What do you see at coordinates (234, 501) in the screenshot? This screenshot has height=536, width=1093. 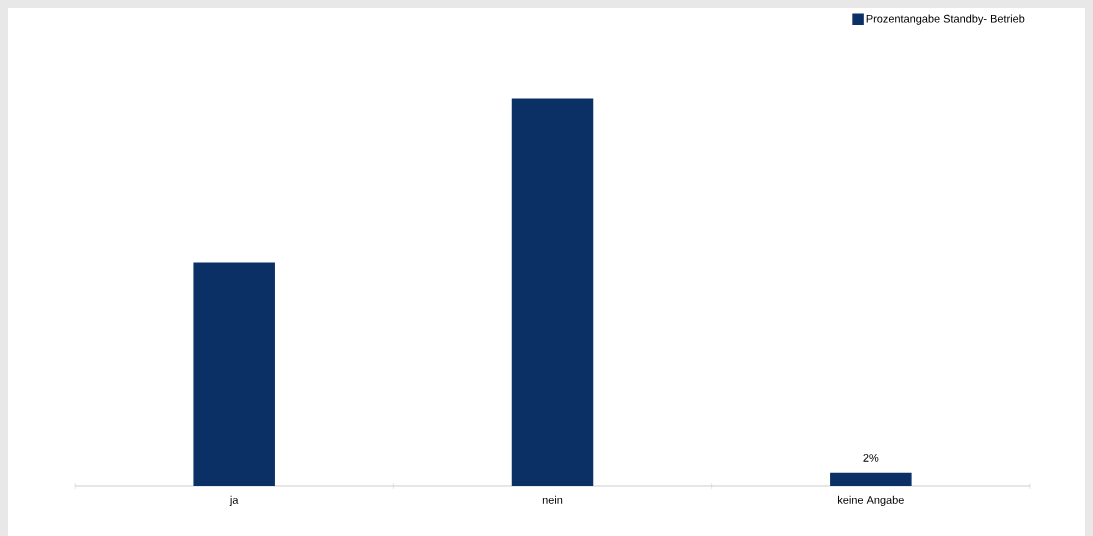 I see `x-tick-label: ja` at bounding box center [234, 501].